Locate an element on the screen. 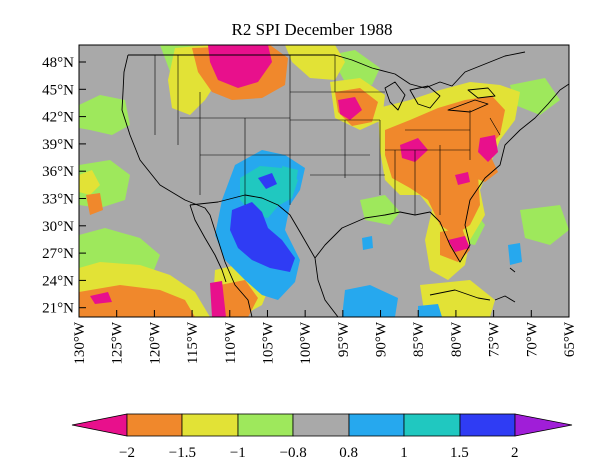  lat-tick-label: 36°N is located at coordinates (58, 172).